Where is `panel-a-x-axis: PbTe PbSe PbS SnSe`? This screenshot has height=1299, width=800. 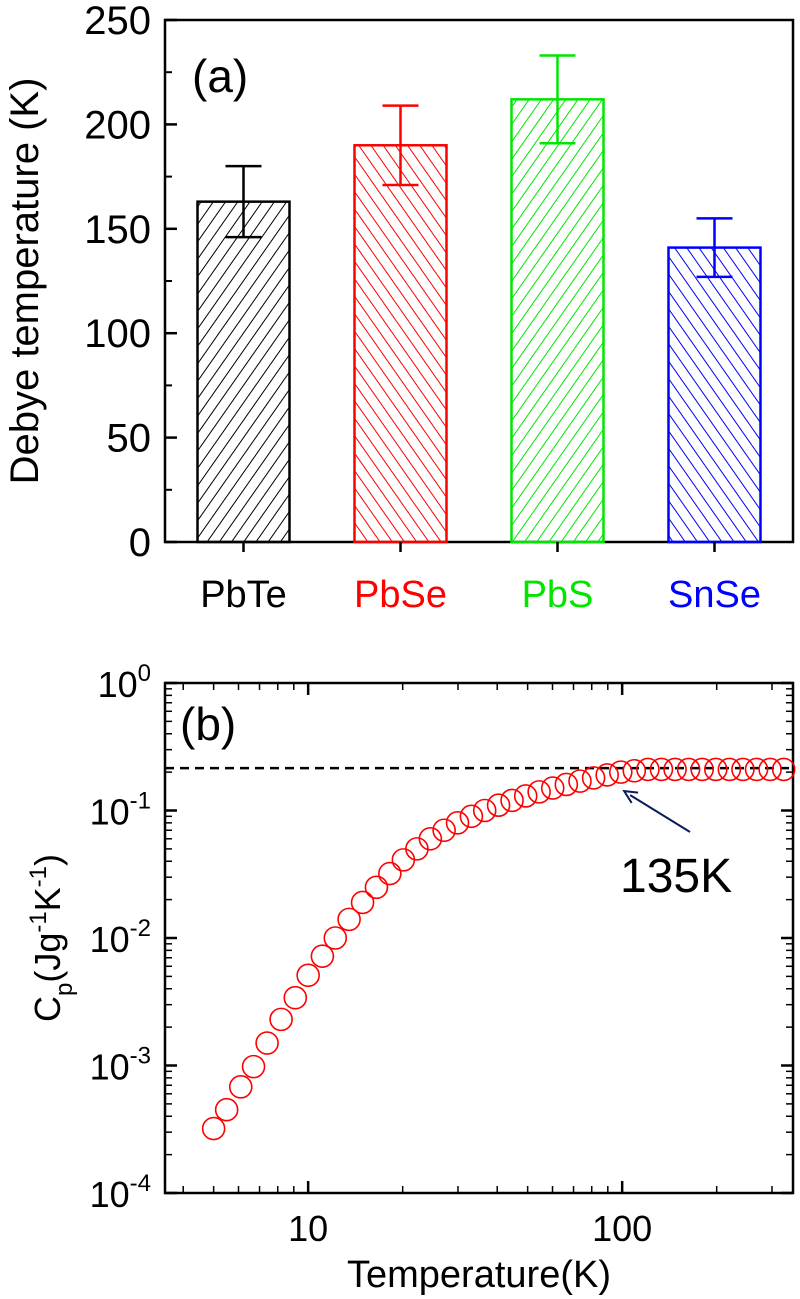 panel-a-x-axis: PbTe PbSe PbS SnSe is located at coordinates (480, 579).